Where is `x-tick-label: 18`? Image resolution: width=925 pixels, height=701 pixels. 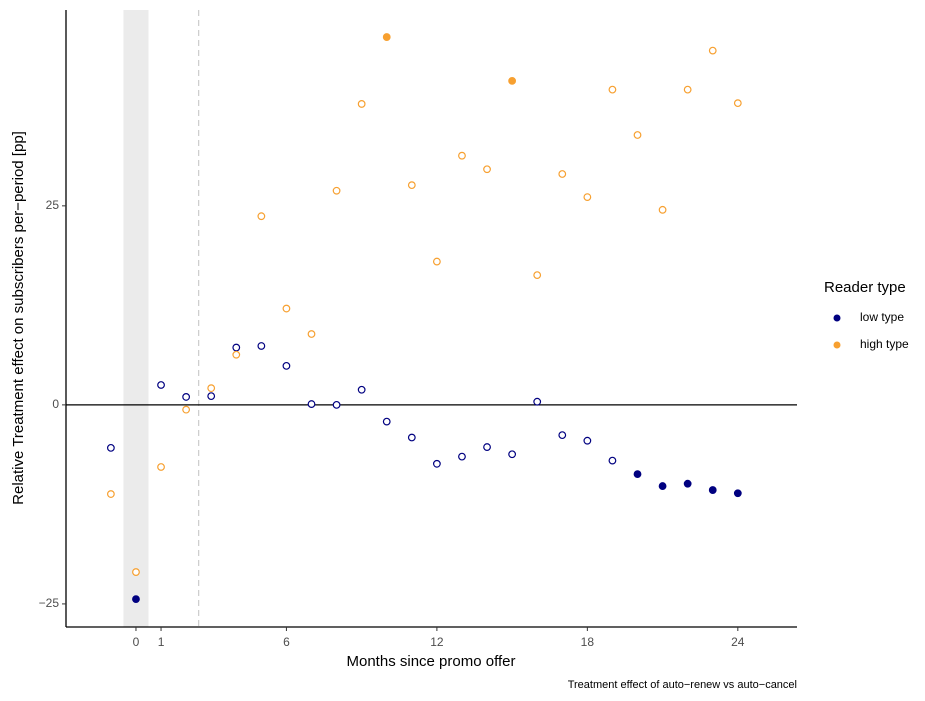 x-tick-label: 18 is located at coordinates (588, 642).